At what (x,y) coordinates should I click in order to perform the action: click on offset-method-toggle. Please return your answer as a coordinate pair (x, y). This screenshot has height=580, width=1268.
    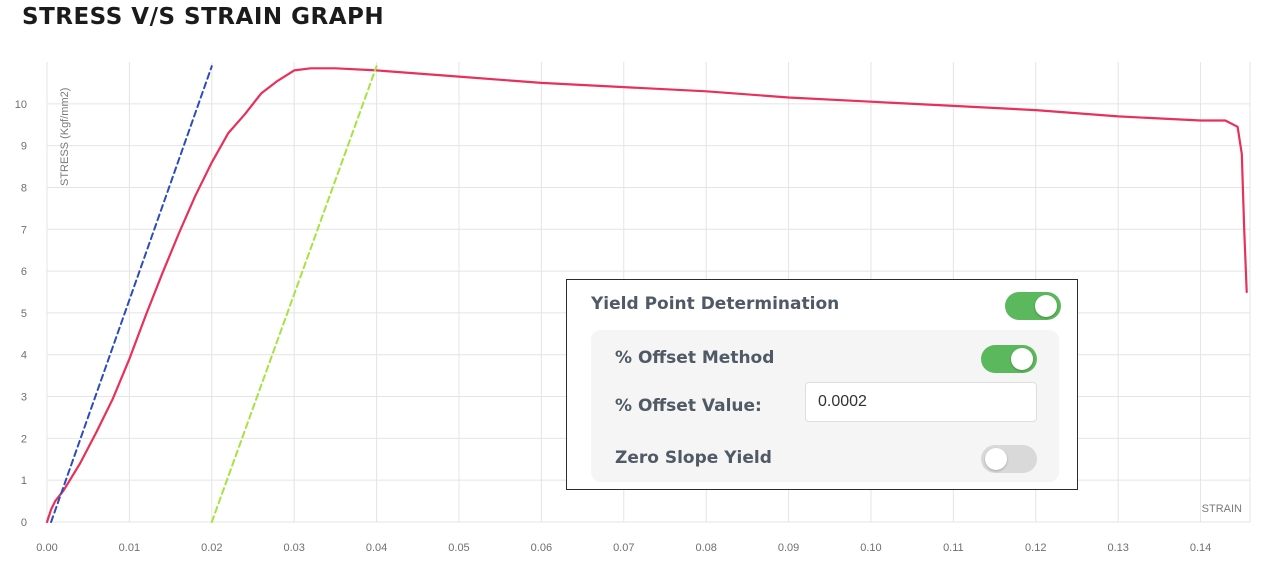
    Looking at the image, I should click on (1009, 359).